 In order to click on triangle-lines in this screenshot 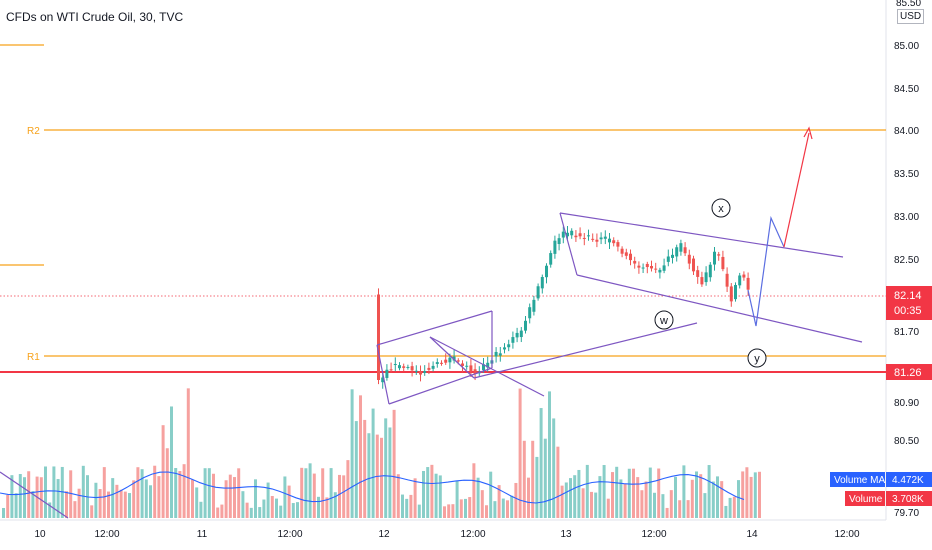, I will do `click(563, 359)`.